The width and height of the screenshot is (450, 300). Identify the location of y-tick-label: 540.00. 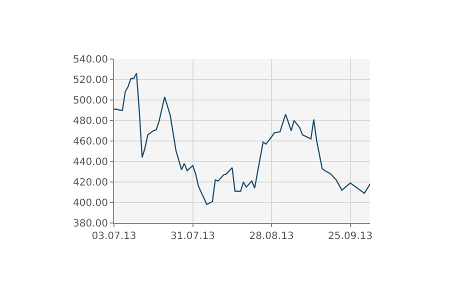
(90, 60).